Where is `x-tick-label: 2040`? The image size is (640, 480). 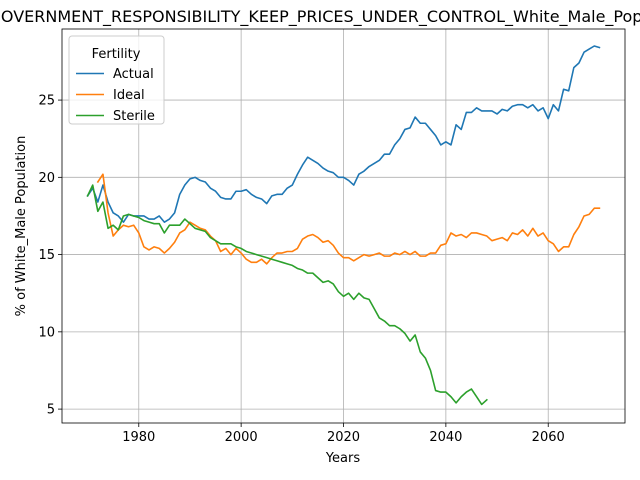 x-tick-label: 2040 is located at coordinates (445, 437).